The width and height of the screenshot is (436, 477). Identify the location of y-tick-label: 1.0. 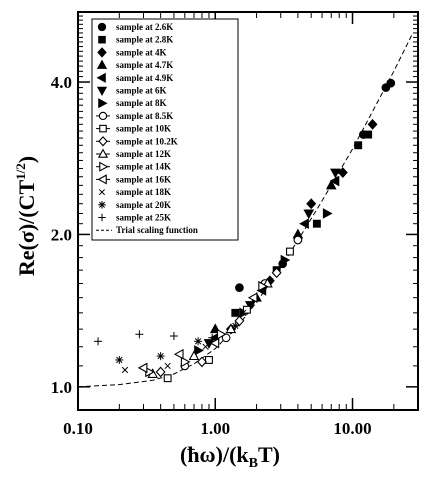
(61, 387).